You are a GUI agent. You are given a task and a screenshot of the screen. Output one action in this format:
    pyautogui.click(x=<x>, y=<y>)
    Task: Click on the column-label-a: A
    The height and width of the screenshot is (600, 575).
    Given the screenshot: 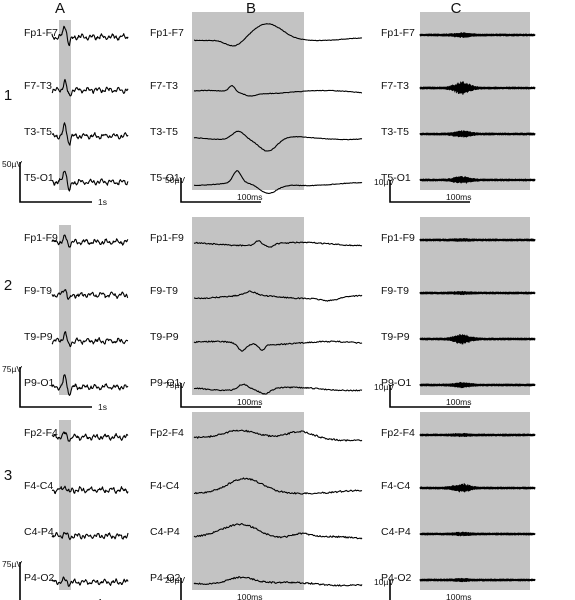 What is the action you would take?
    pyautogui.click(x=60, y=8)
    